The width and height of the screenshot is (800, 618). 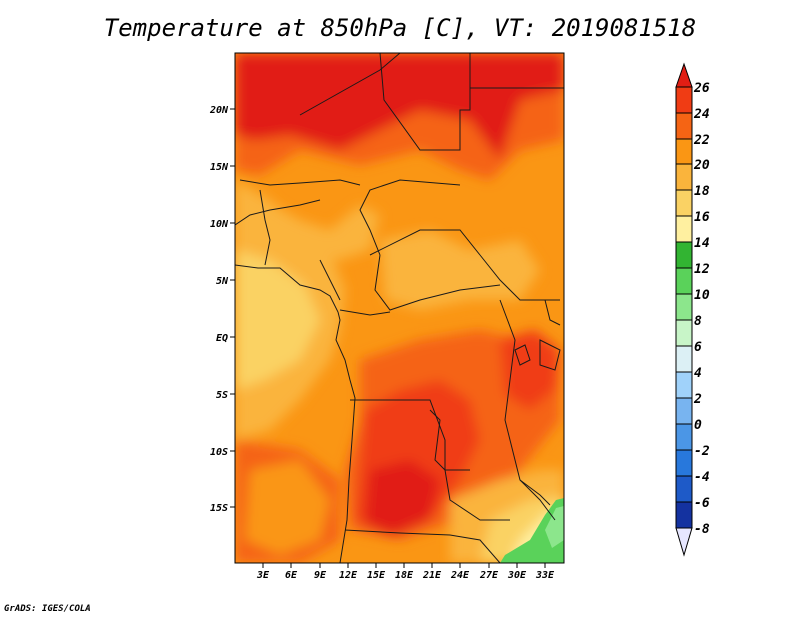 I want to click on lat-tick-label: 10N, so click(x=219, y=224).